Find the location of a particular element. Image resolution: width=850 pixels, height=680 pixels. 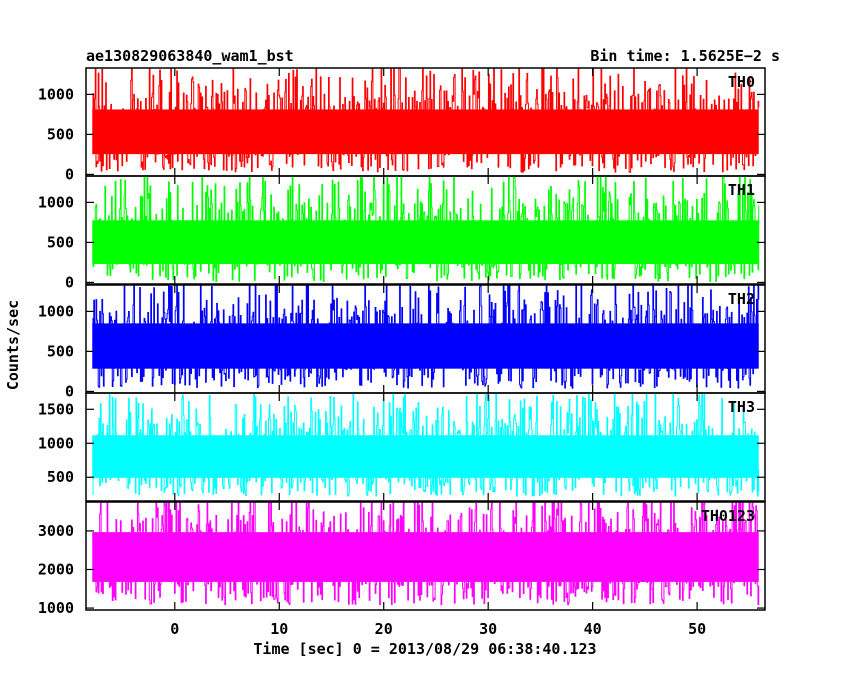

panel-label: TH0123 is located at coordinates (728, 516).